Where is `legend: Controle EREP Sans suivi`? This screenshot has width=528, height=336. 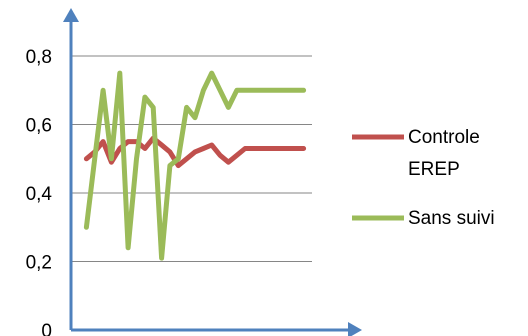
legend: Controle EREP Sans suivi is located at coordinates (423, 178).